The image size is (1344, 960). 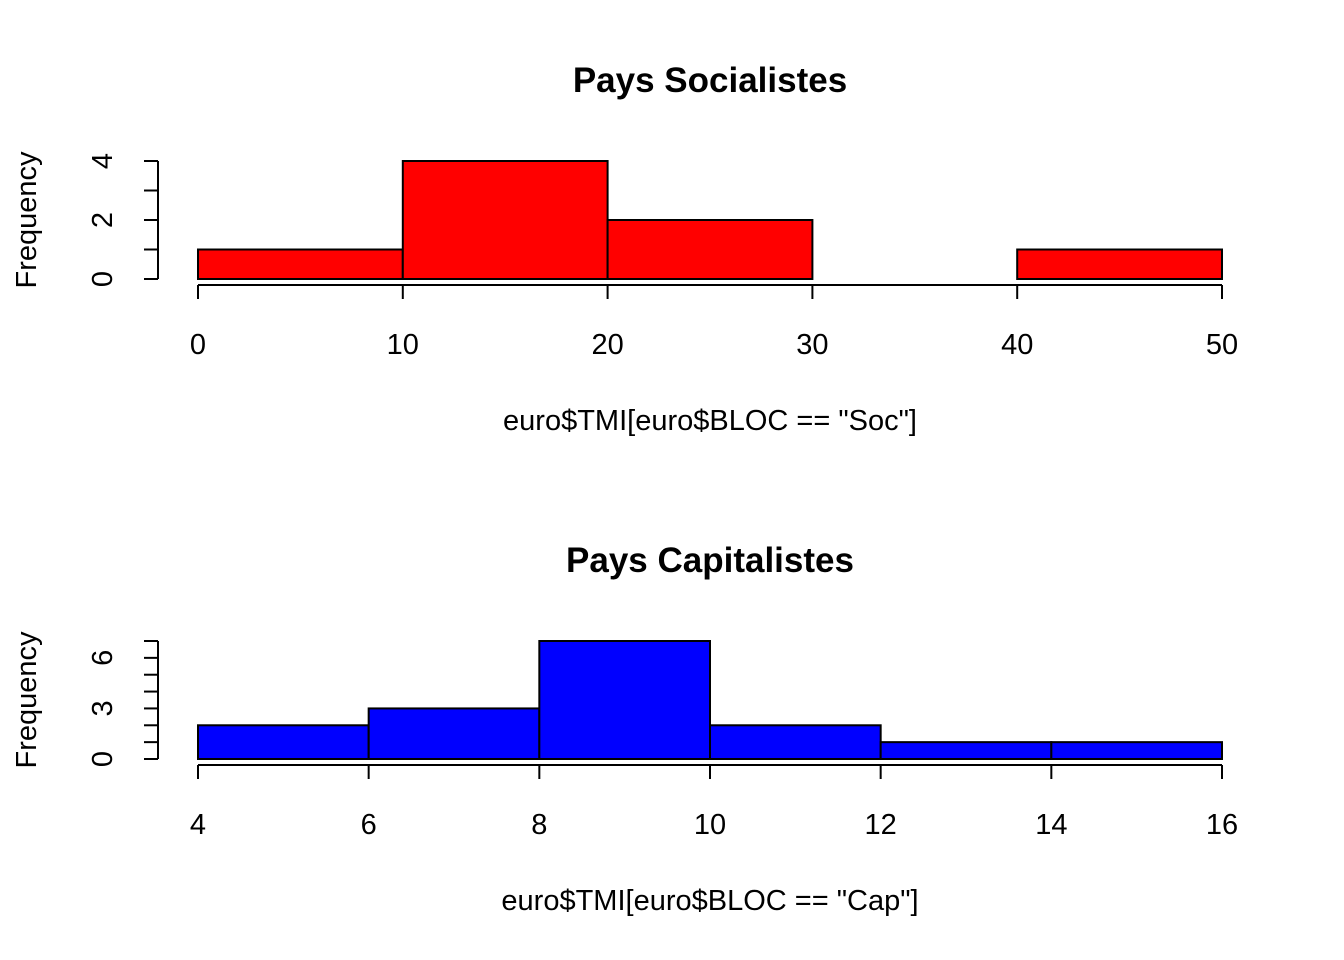 What do you see at coordinates (710, 421) in the screenshot?
I see `x-axis-label: euro$TMI[euro$BLOC == "Soc"]` at bounding box center [710, 421].